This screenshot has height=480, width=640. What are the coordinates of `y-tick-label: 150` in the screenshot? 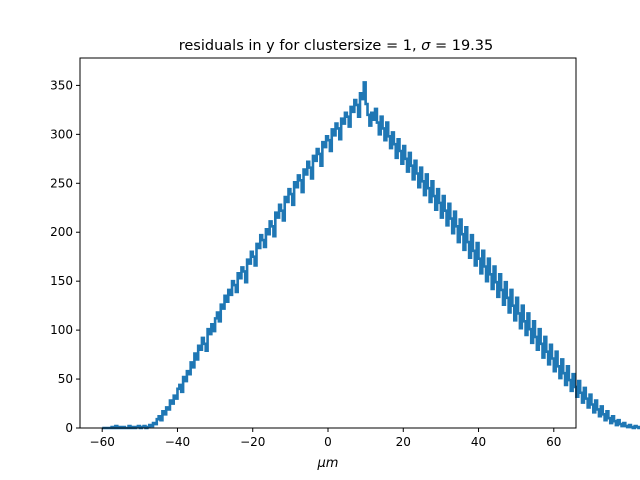 It's located at (61, 281).